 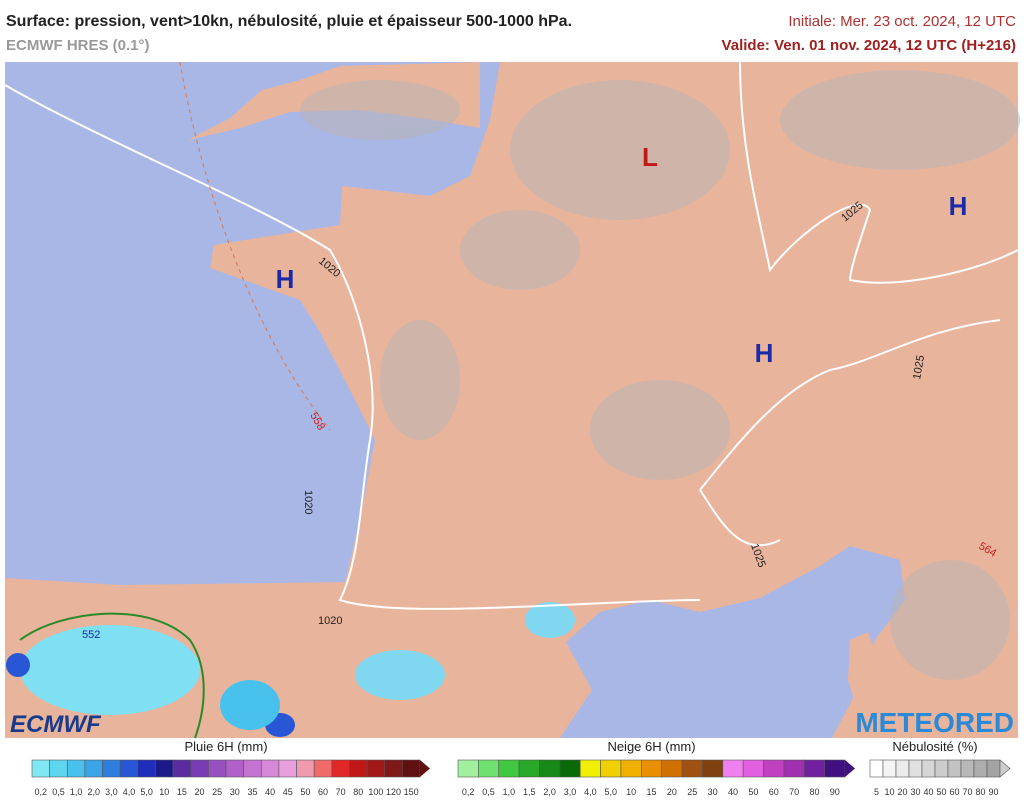 What do you see at coordinates (863, 672) in the screenshot?
I see `corsica` at bounding box center [863, 672].